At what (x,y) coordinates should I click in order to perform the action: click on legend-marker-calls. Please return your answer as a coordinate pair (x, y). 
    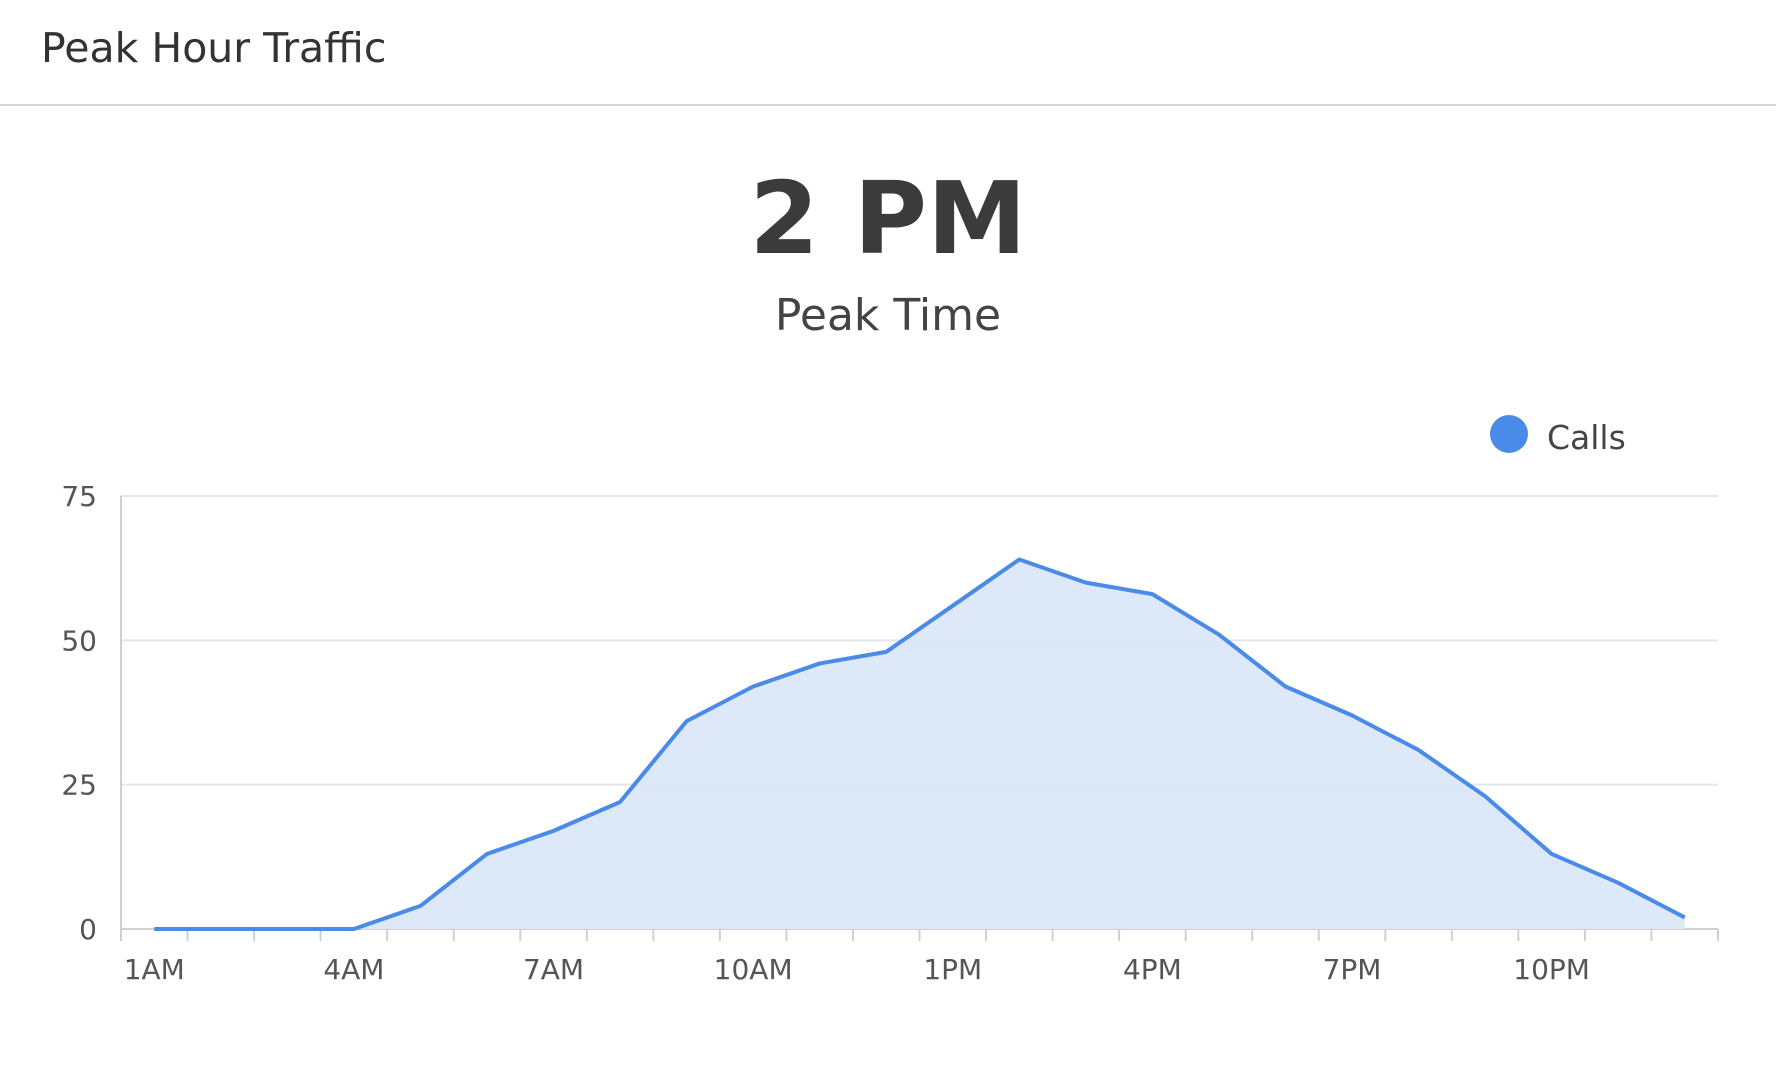
    Looking at the image, I should click on (1509, 434).